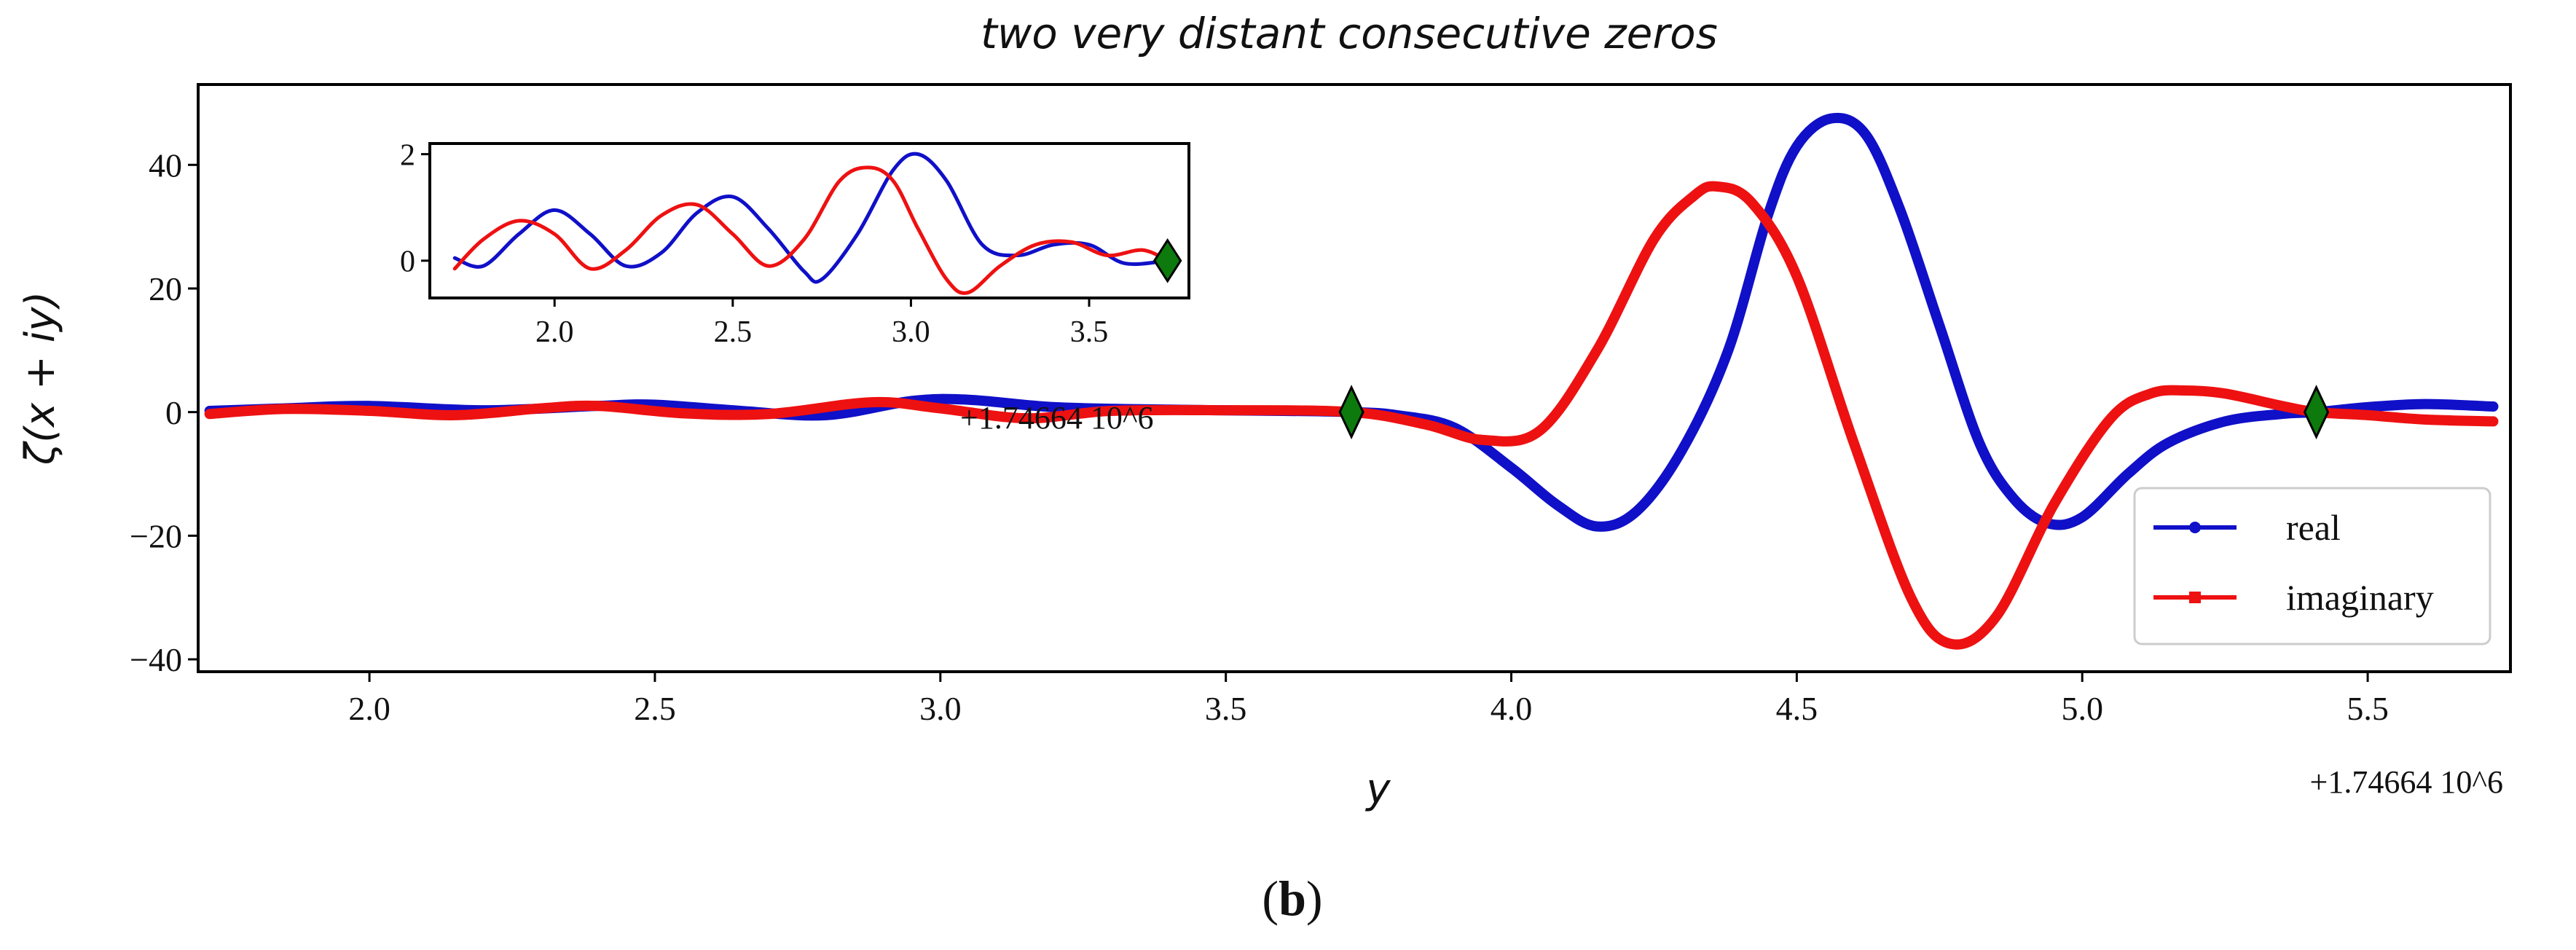  What do you see at coordinates (1226, 708) in the screenshot?
I see `main-x-tick-label: 3.5` at bounding box center [1226, 708].